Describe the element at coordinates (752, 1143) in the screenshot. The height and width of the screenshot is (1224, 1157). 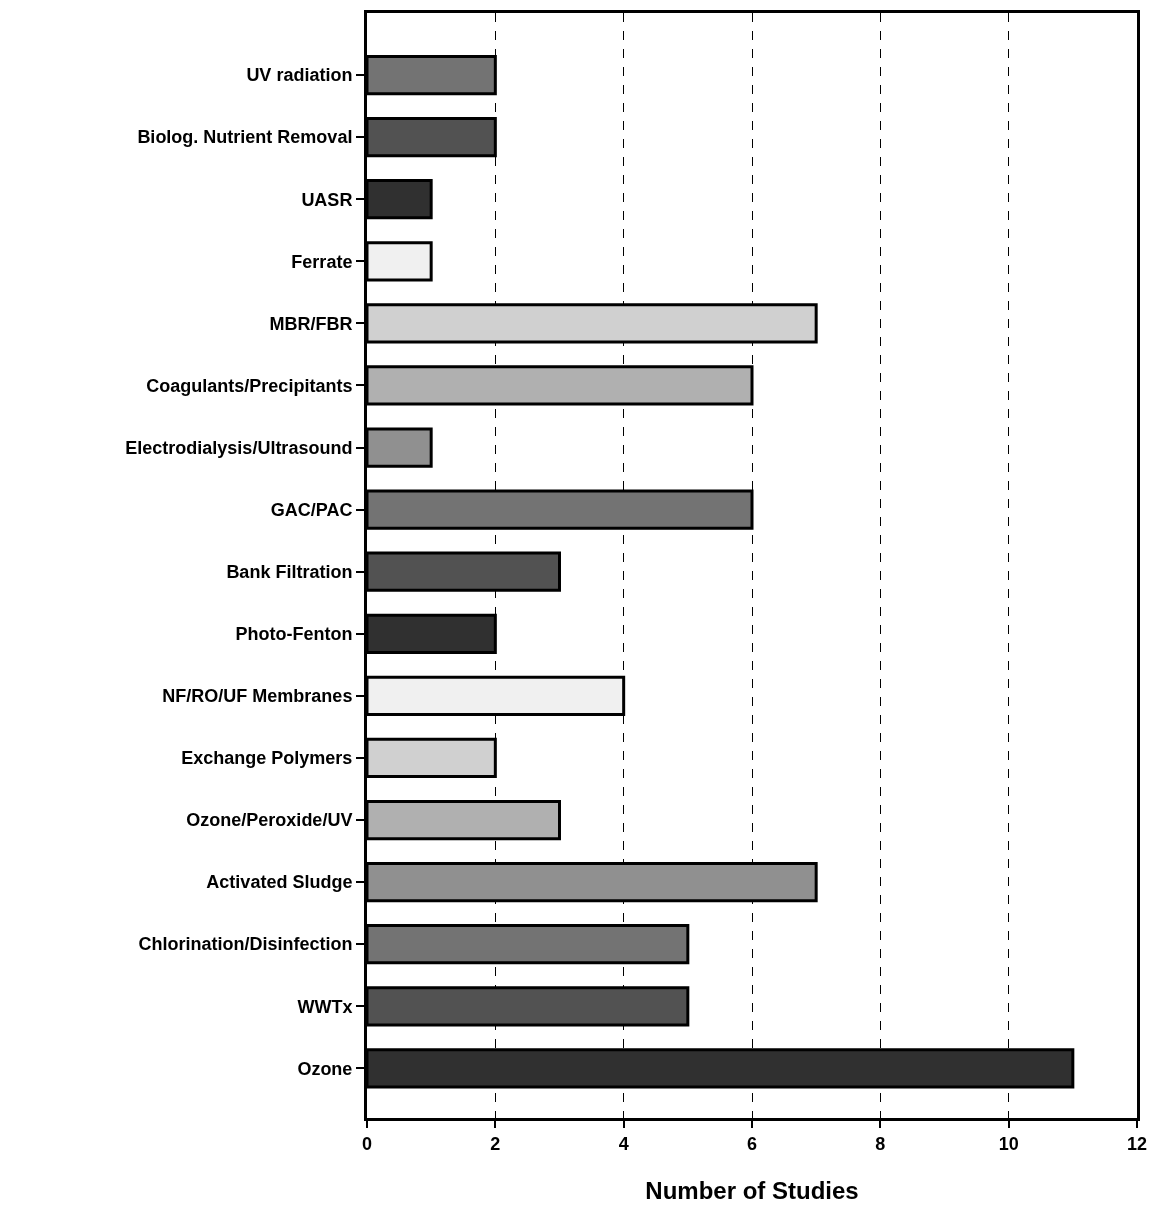
I see `x-tick-label: 6` at that location.